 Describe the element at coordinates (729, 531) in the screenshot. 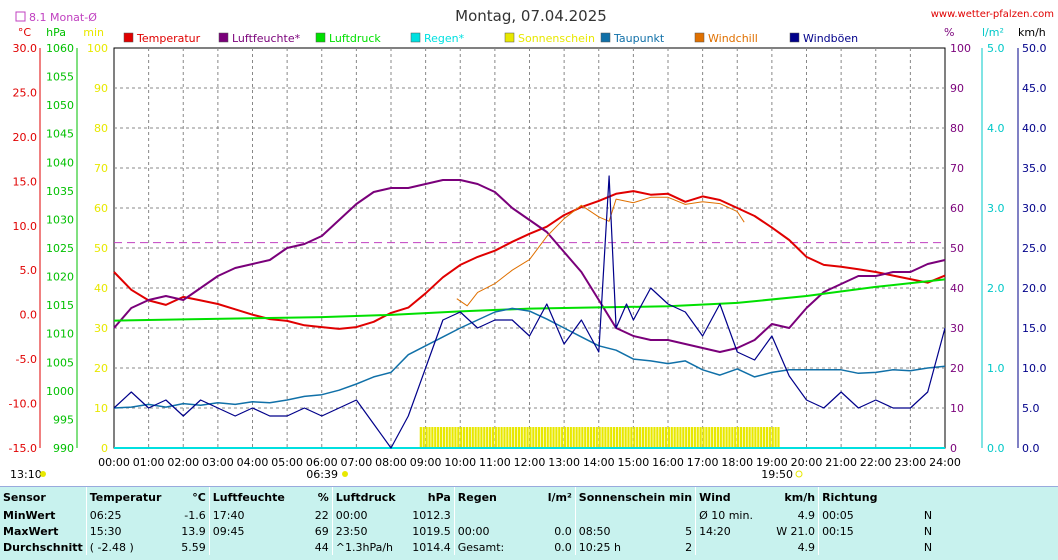

I see `stats-cell: 14:20` at that location.